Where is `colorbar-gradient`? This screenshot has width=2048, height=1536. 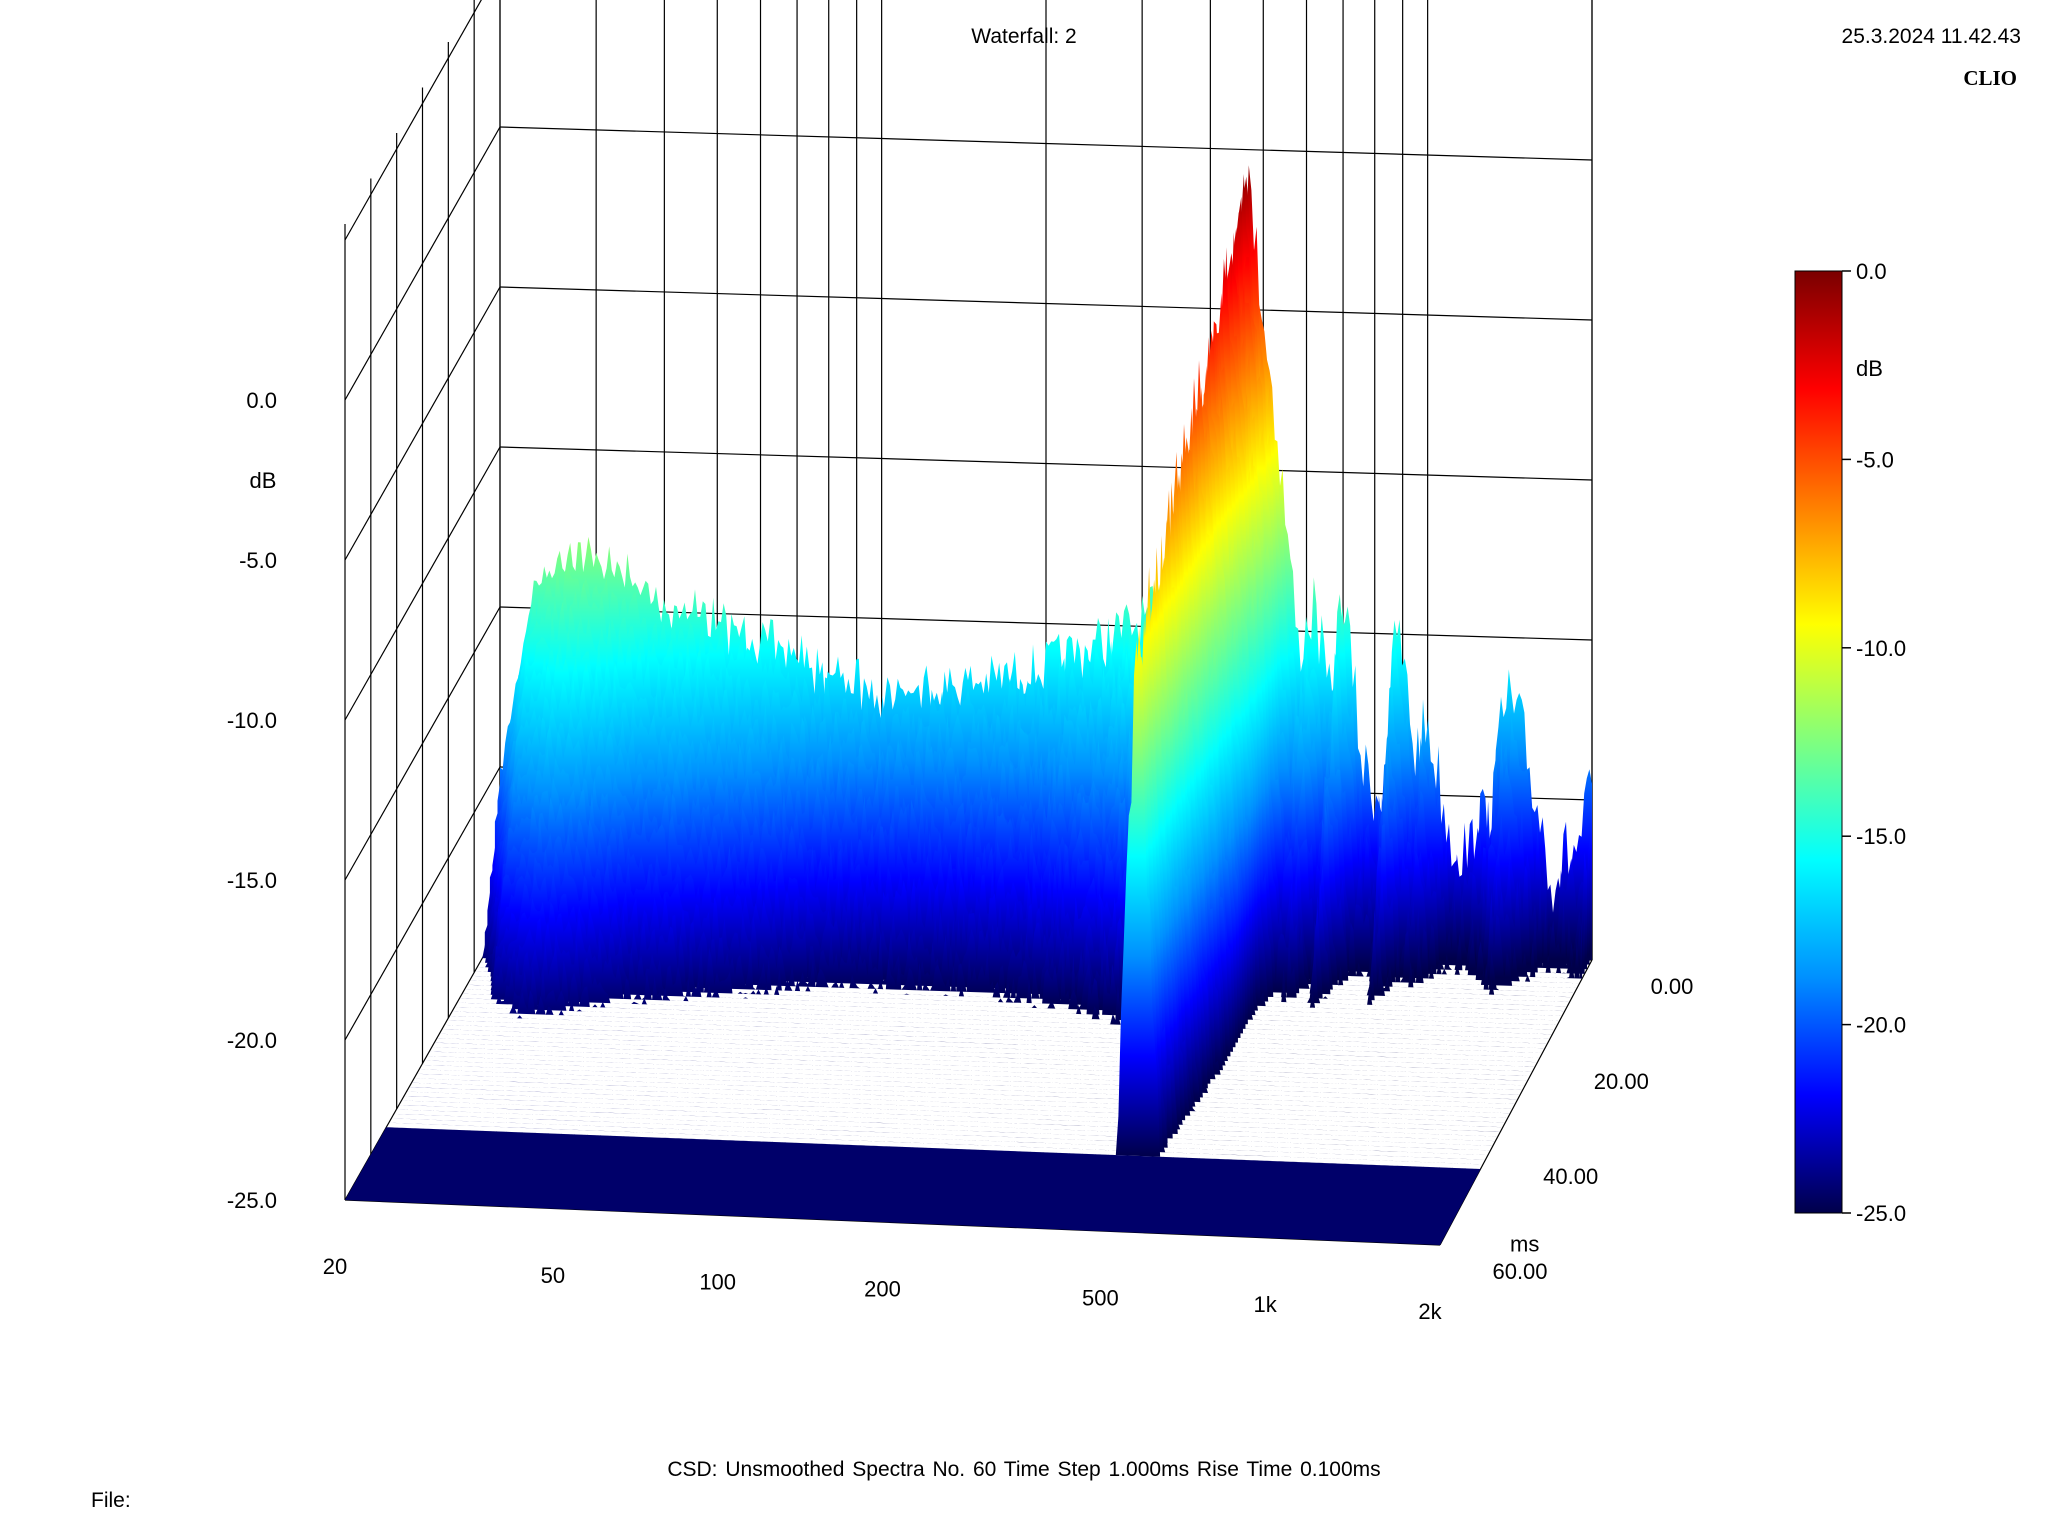 colorbar-gradient is located at coordinates (1818, 742).